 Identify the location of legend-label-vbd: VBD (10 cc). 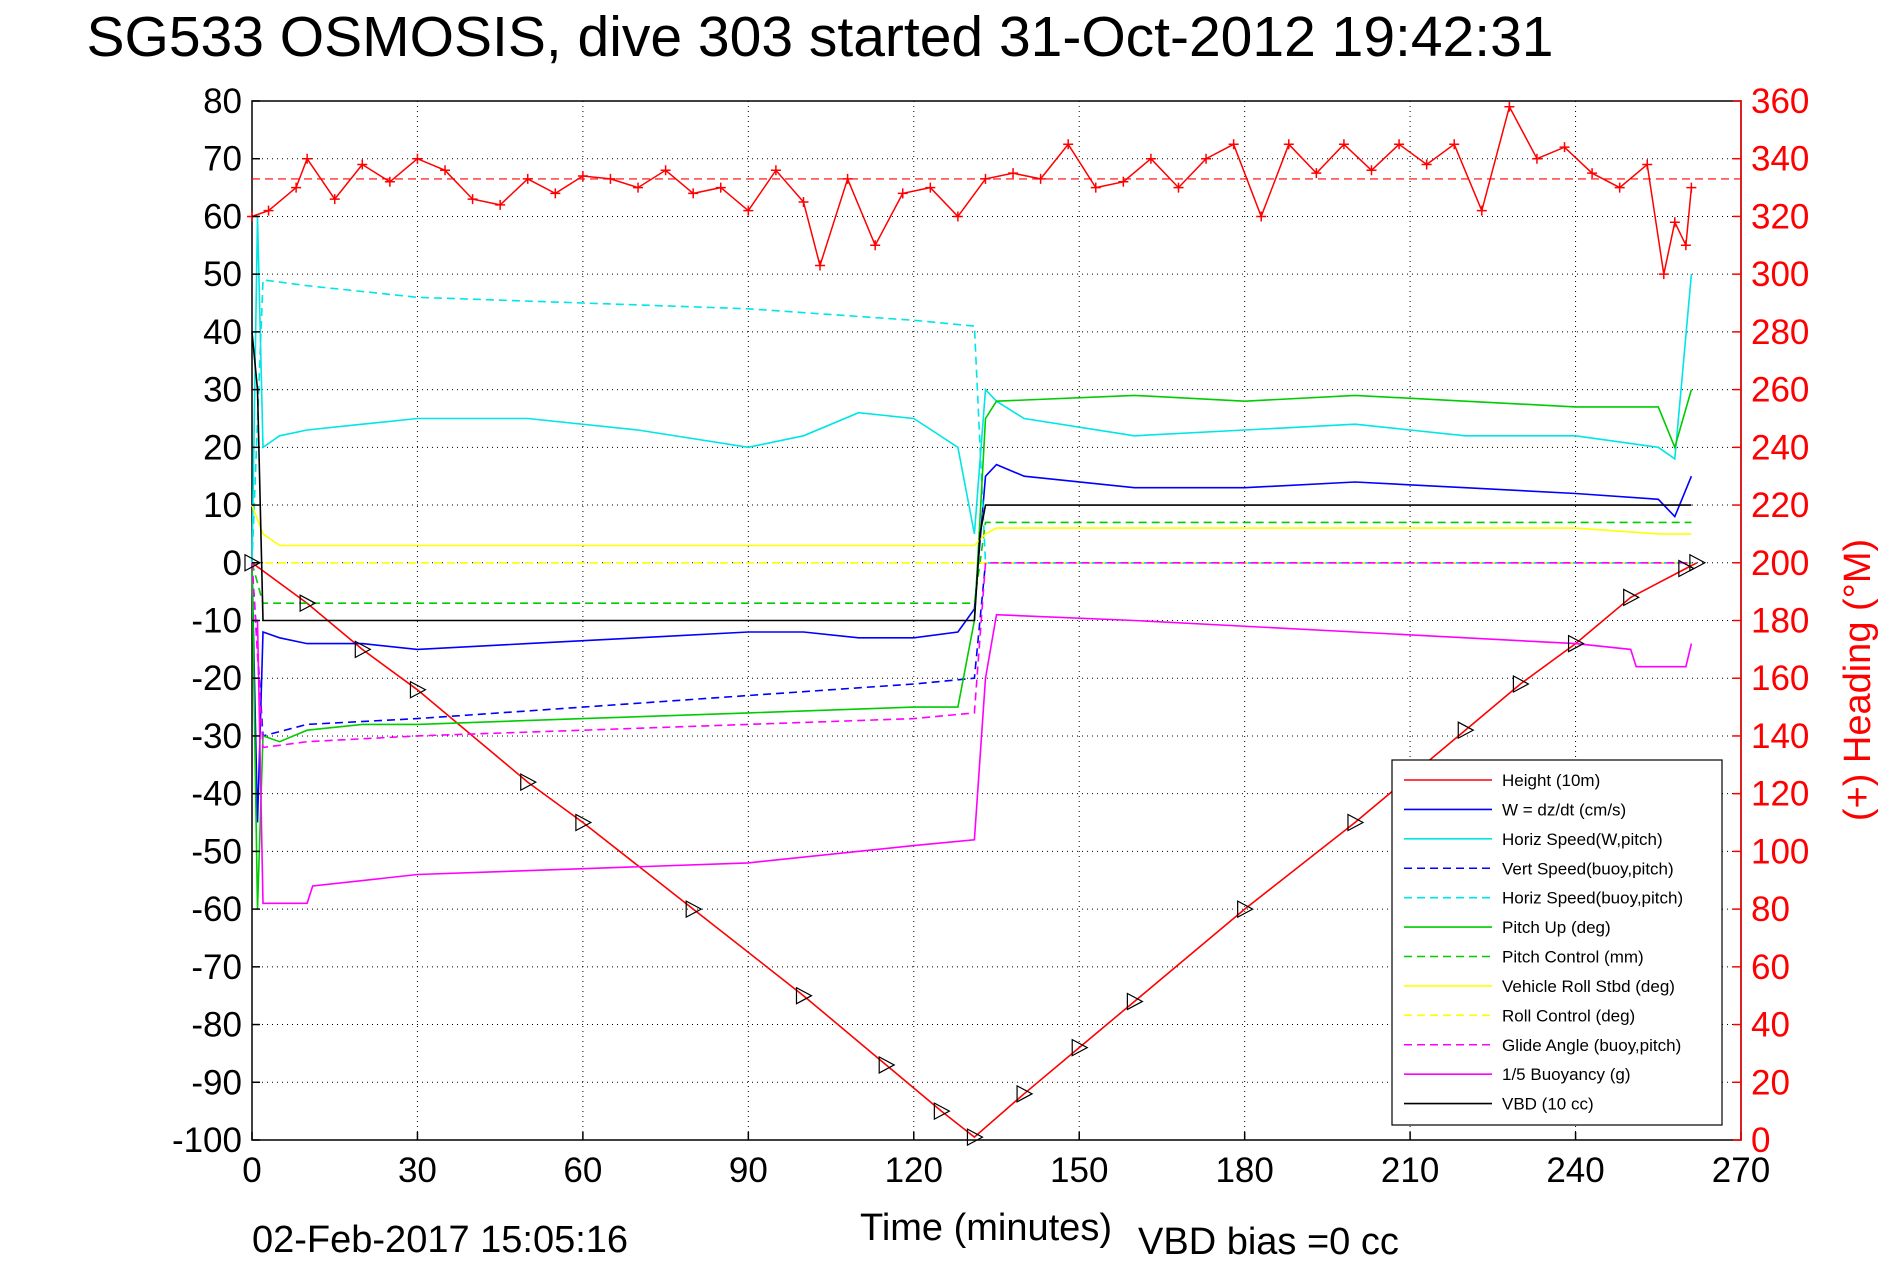
(1548, 1104).